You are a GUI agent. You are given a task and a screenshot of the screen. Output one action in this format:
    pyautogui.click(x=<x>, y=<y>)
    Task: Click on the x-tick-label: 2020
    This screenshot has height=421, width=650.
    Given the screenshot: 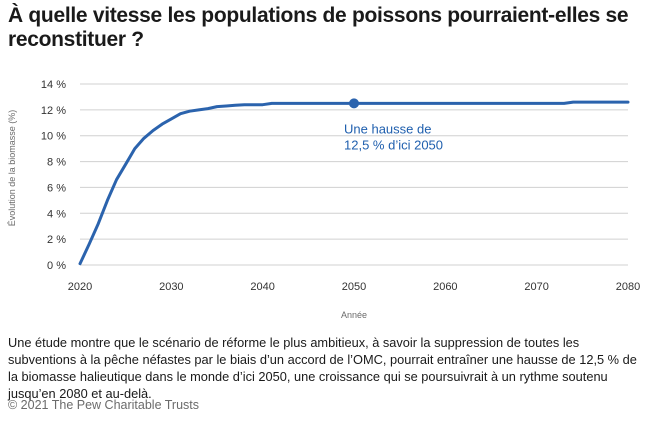 What is the action you would take?
    pyautogui.click(x=80, y=287)
    